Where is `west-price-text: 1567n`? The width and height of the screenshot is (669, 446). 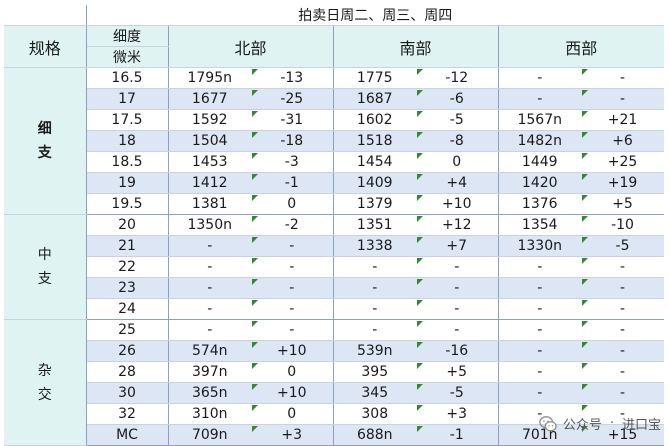
west-price-text: 1567n is located at coordinates (539, 120).